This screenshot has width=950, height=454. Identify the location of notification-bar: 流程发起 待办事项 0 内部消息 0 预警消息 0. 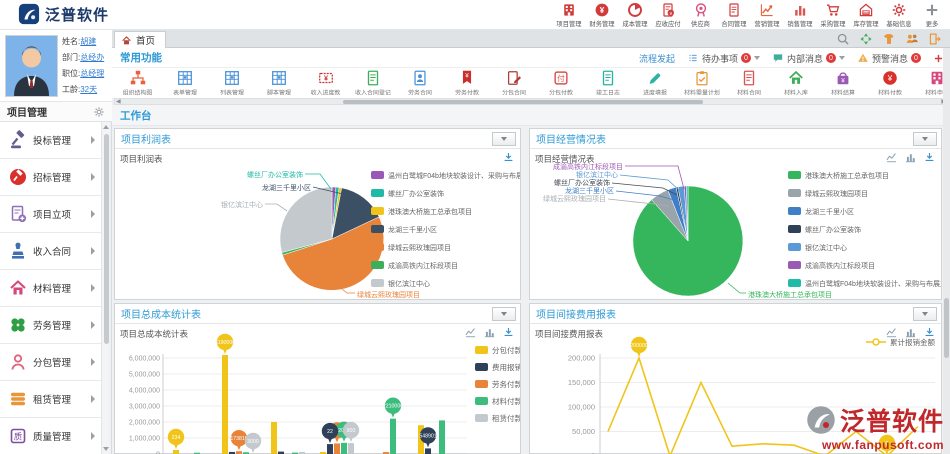
(791, 58).